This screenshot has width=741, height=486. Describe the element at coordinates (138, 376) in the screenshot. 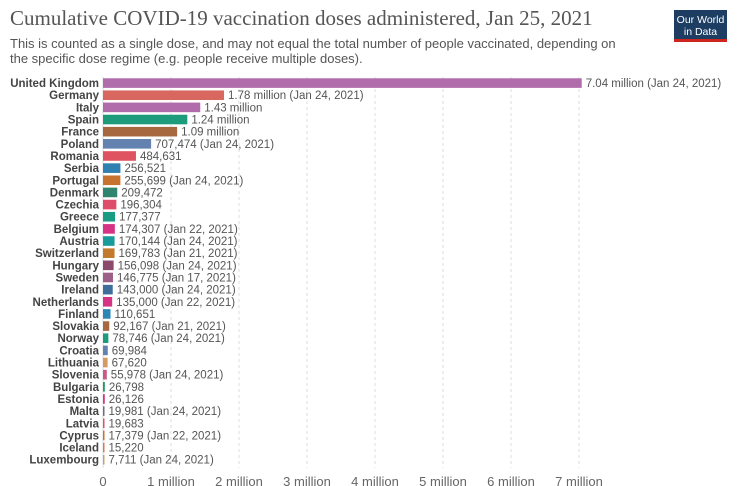

I see `bar-row: Slovenia 55,978 (Jan 24, 2021)` at that location.